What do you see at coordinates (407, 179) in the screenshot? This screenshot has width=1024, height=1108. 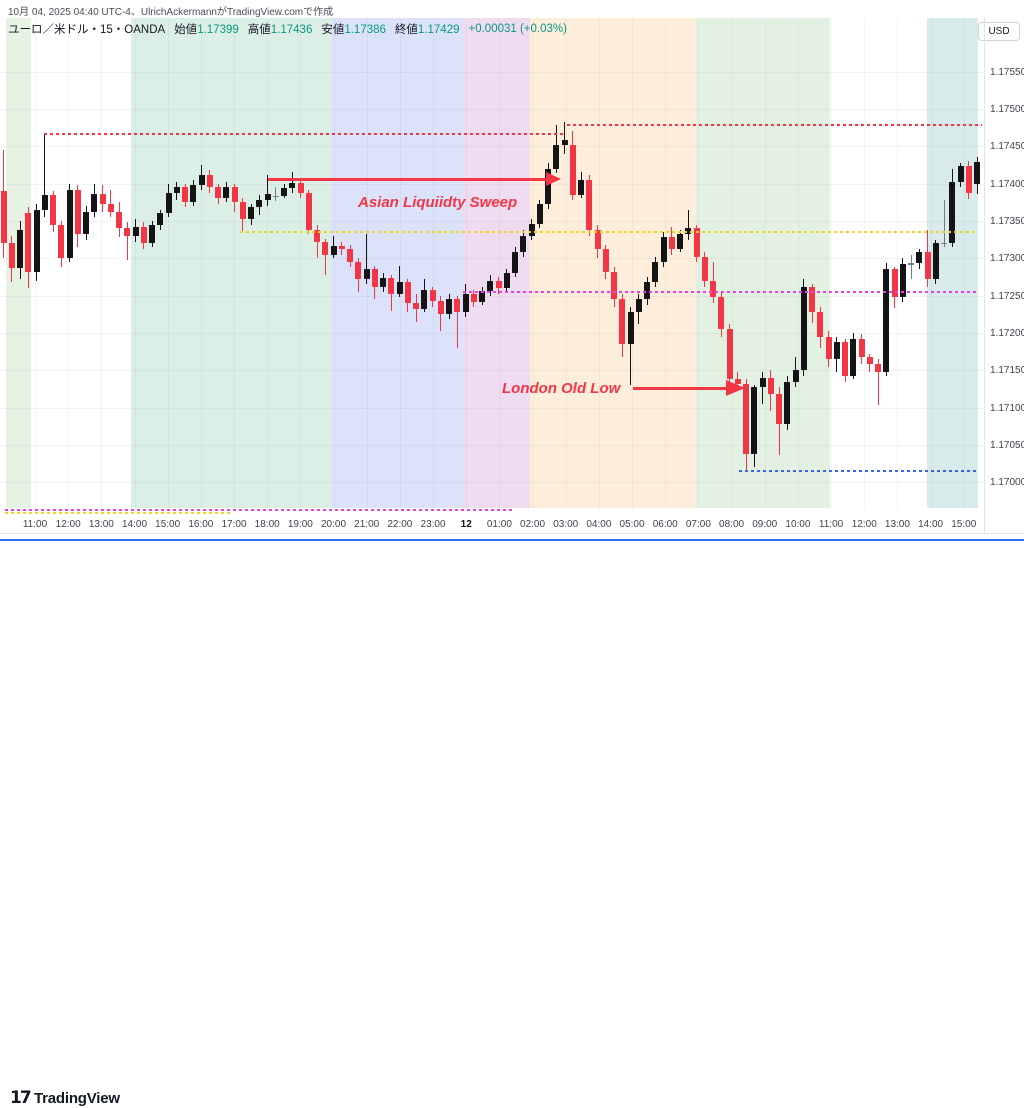 I see `annotation-arrow-line` at bounding box center [407, 179].